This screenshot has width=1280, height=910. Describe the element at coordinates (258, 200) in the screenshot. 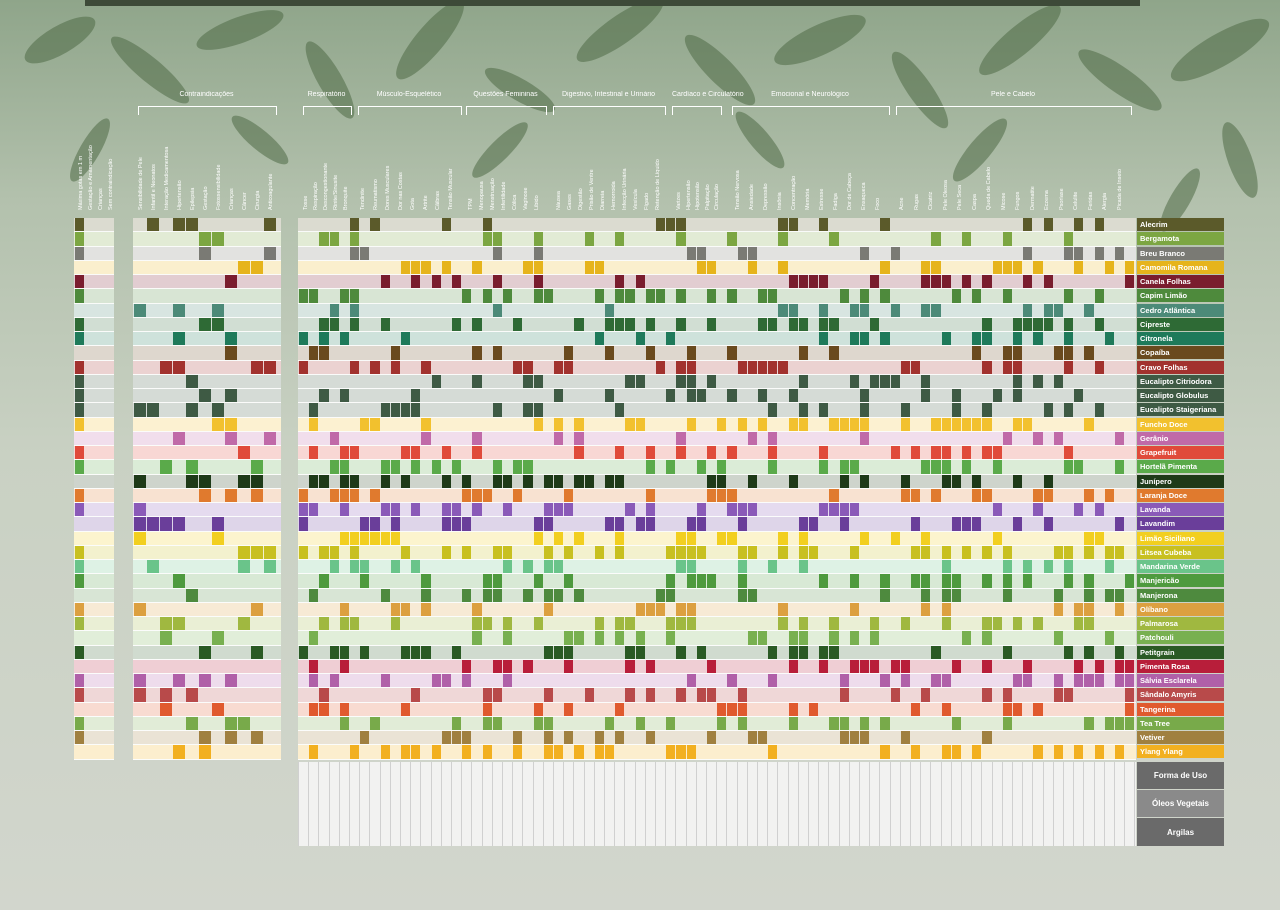

I see `column-header: Cirurgia` at that location.